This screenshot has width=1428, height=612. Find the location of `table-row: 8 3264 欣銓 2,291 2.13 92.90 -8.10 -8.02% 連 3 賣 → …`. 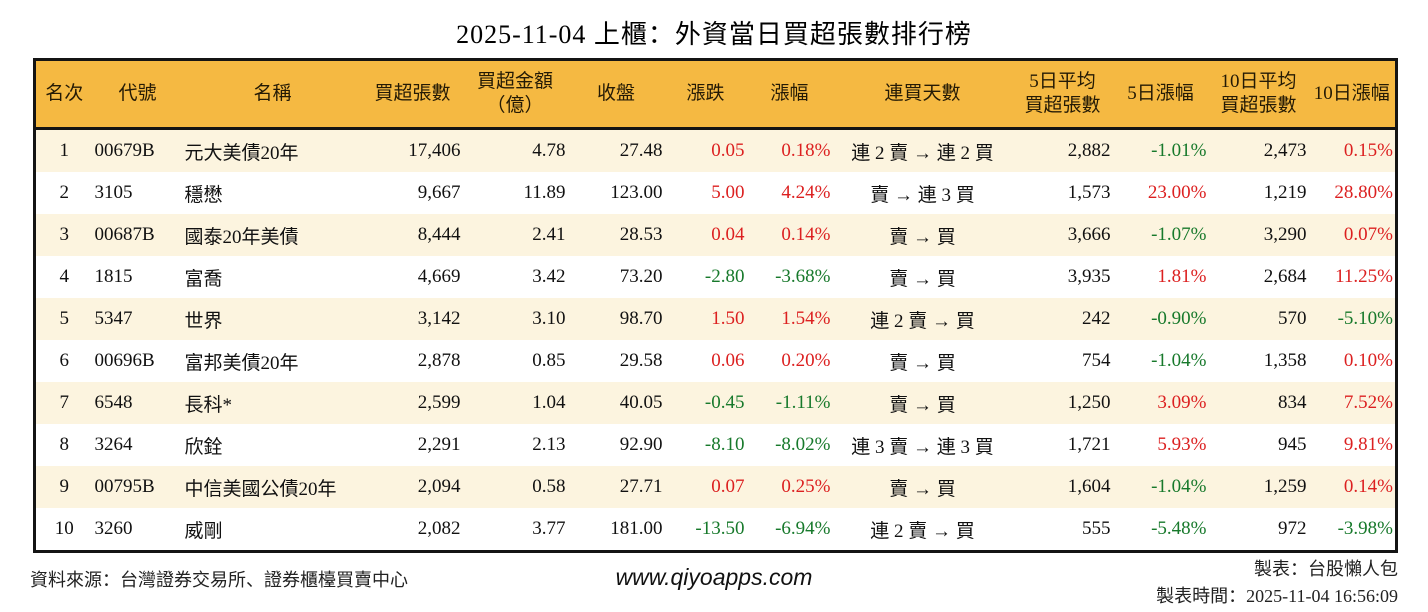

table-row: 8 3264 欣銓 2,291 2.13 92.90 -8.10 -8.02% 連 3 賣 → … is located at coordinates (715, 445).